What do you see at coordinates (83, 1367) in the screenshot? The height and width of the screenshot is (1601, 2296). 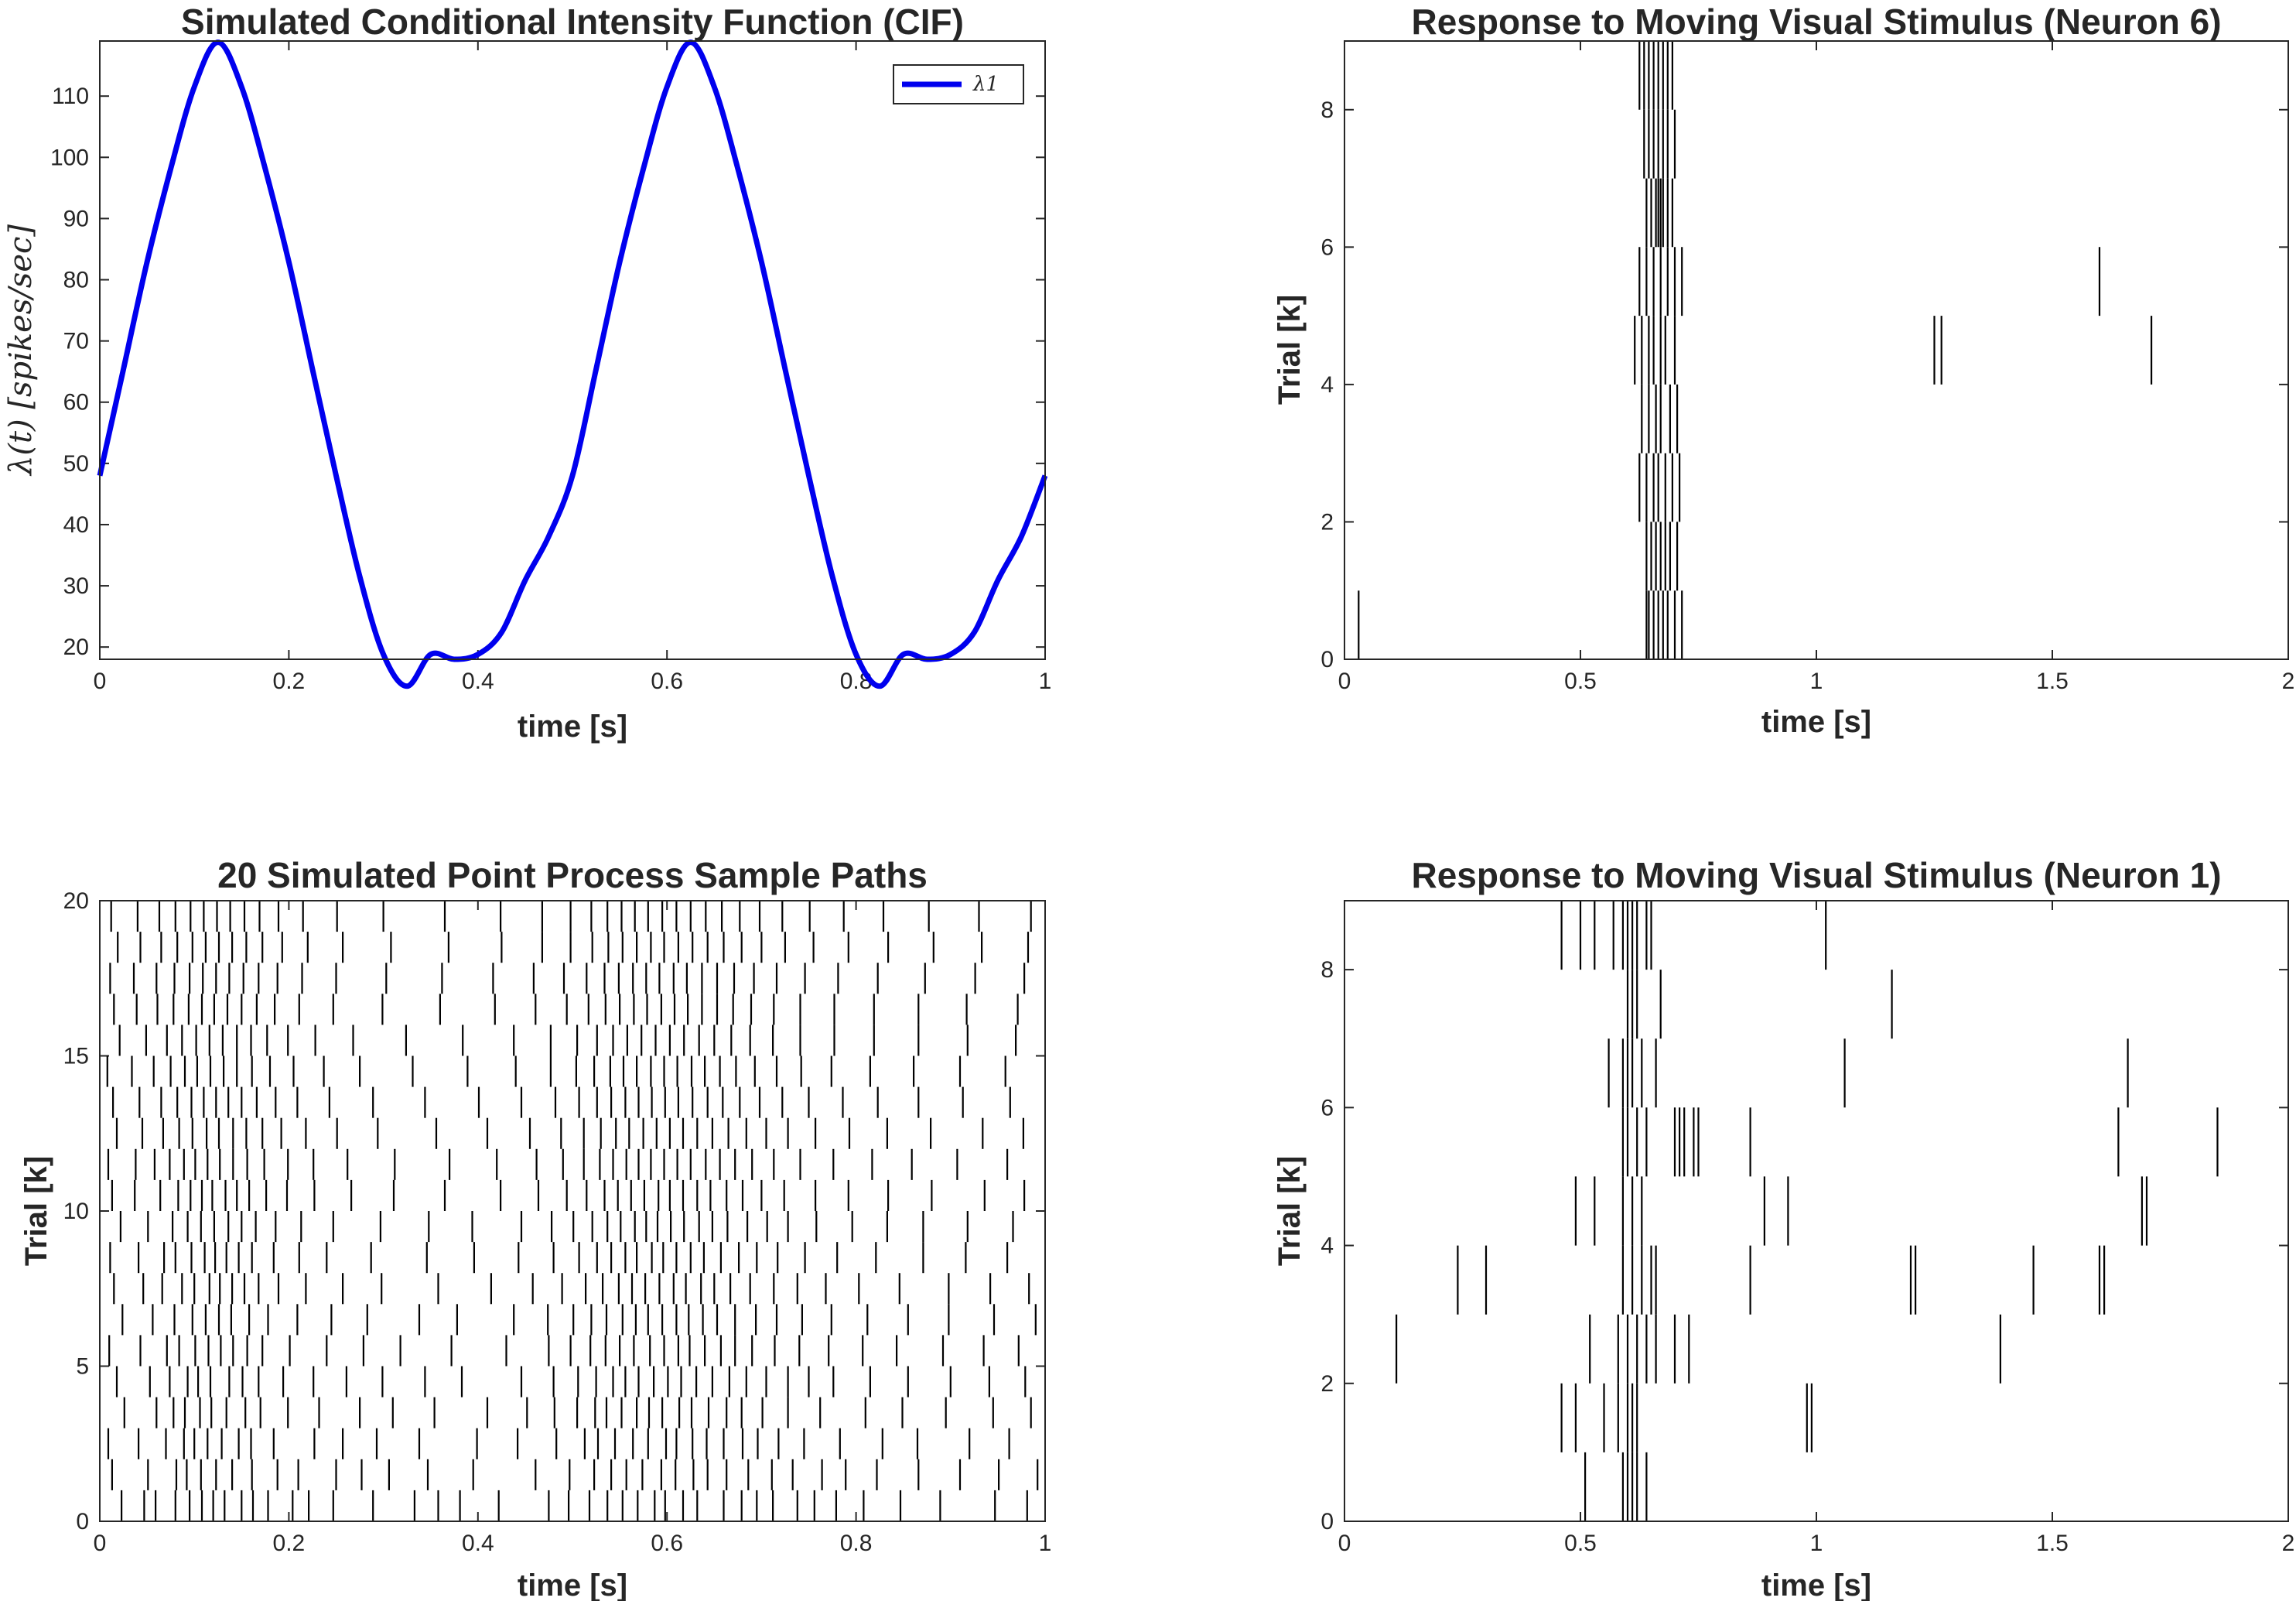 I see `y-tick-label: 5` at bounding box center [83, 1367].